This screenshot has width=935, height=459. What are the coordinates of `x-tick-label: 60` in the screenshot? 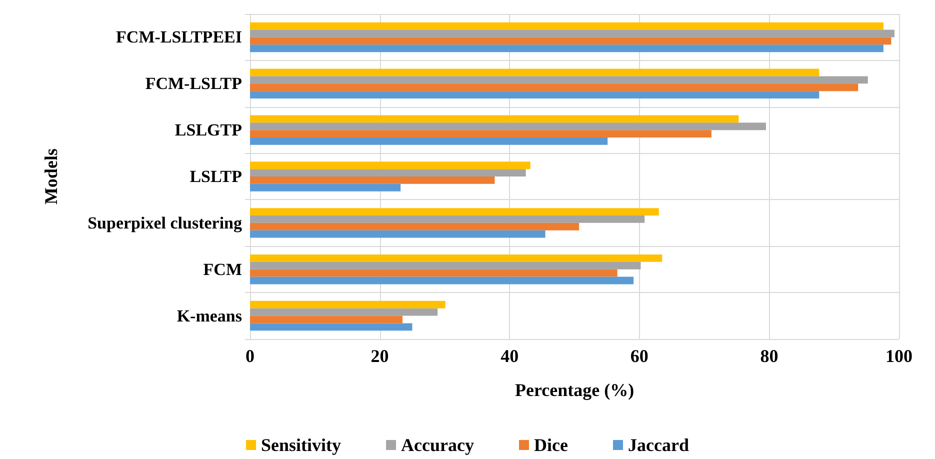 It's located at (639, 356).